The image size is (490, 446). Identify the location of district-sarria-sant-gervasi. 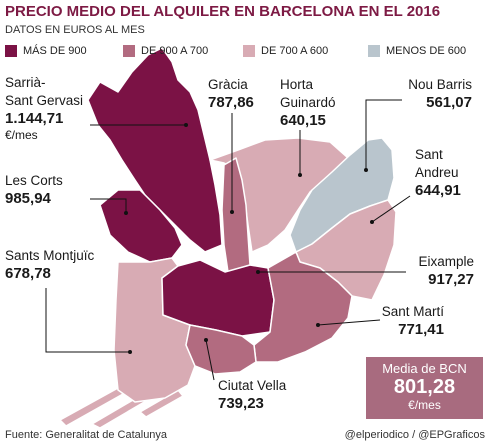
(155, 150).